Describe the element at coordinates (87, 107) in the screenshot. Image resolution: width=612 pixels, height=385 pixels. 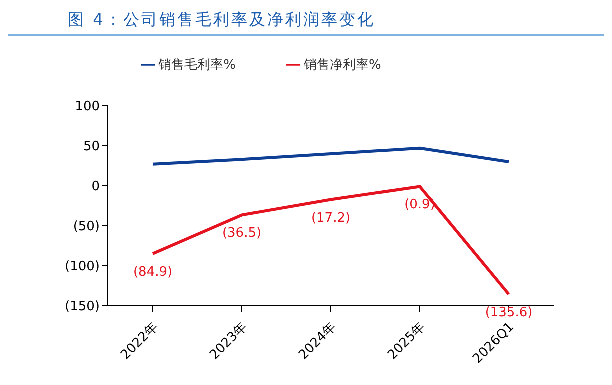
I see `y-tick-label: 100` at that location.